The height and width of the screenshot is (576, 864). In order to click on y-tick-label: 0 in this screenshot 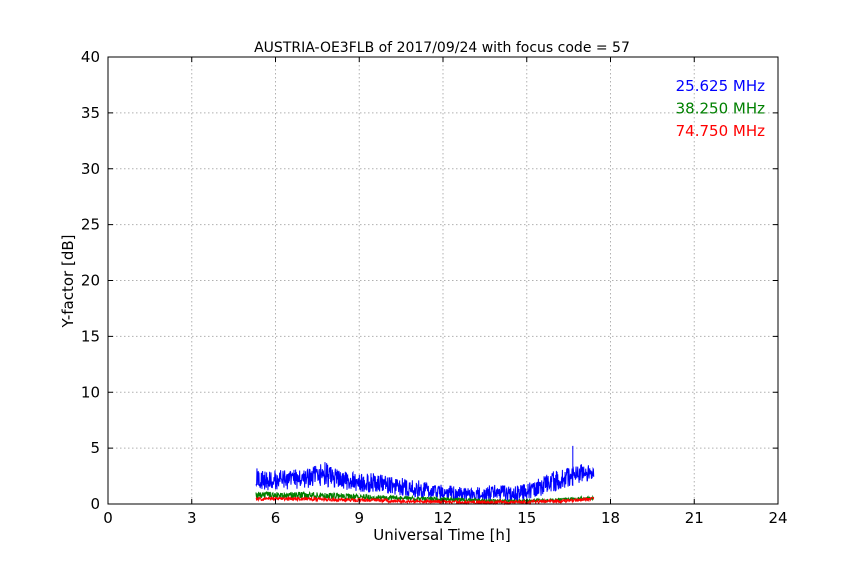, I will do `click(95, 504)`.